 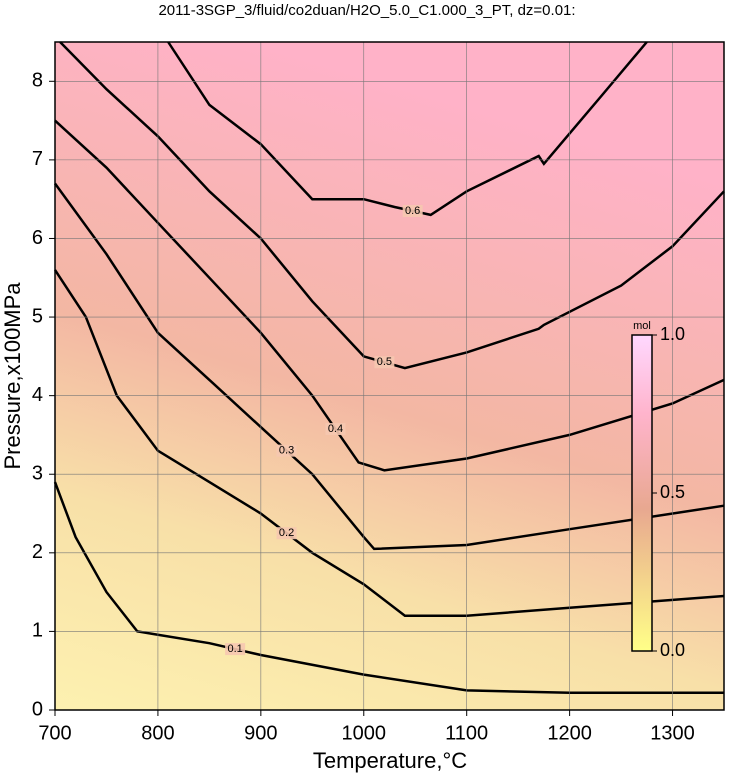 I want to click on y-tick-label: 4, so click(x=37, y=395).